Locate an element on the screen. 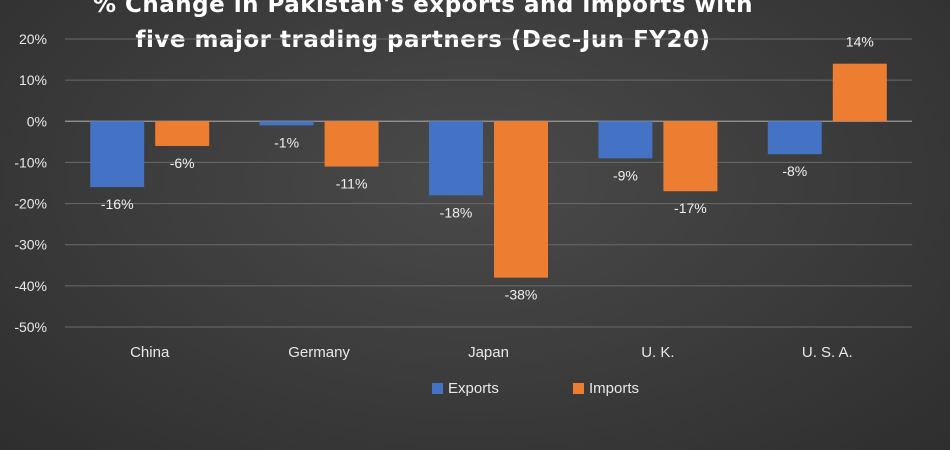 The image size is (950, 450). bar-exports-germany is located at coordinates (286, 123).